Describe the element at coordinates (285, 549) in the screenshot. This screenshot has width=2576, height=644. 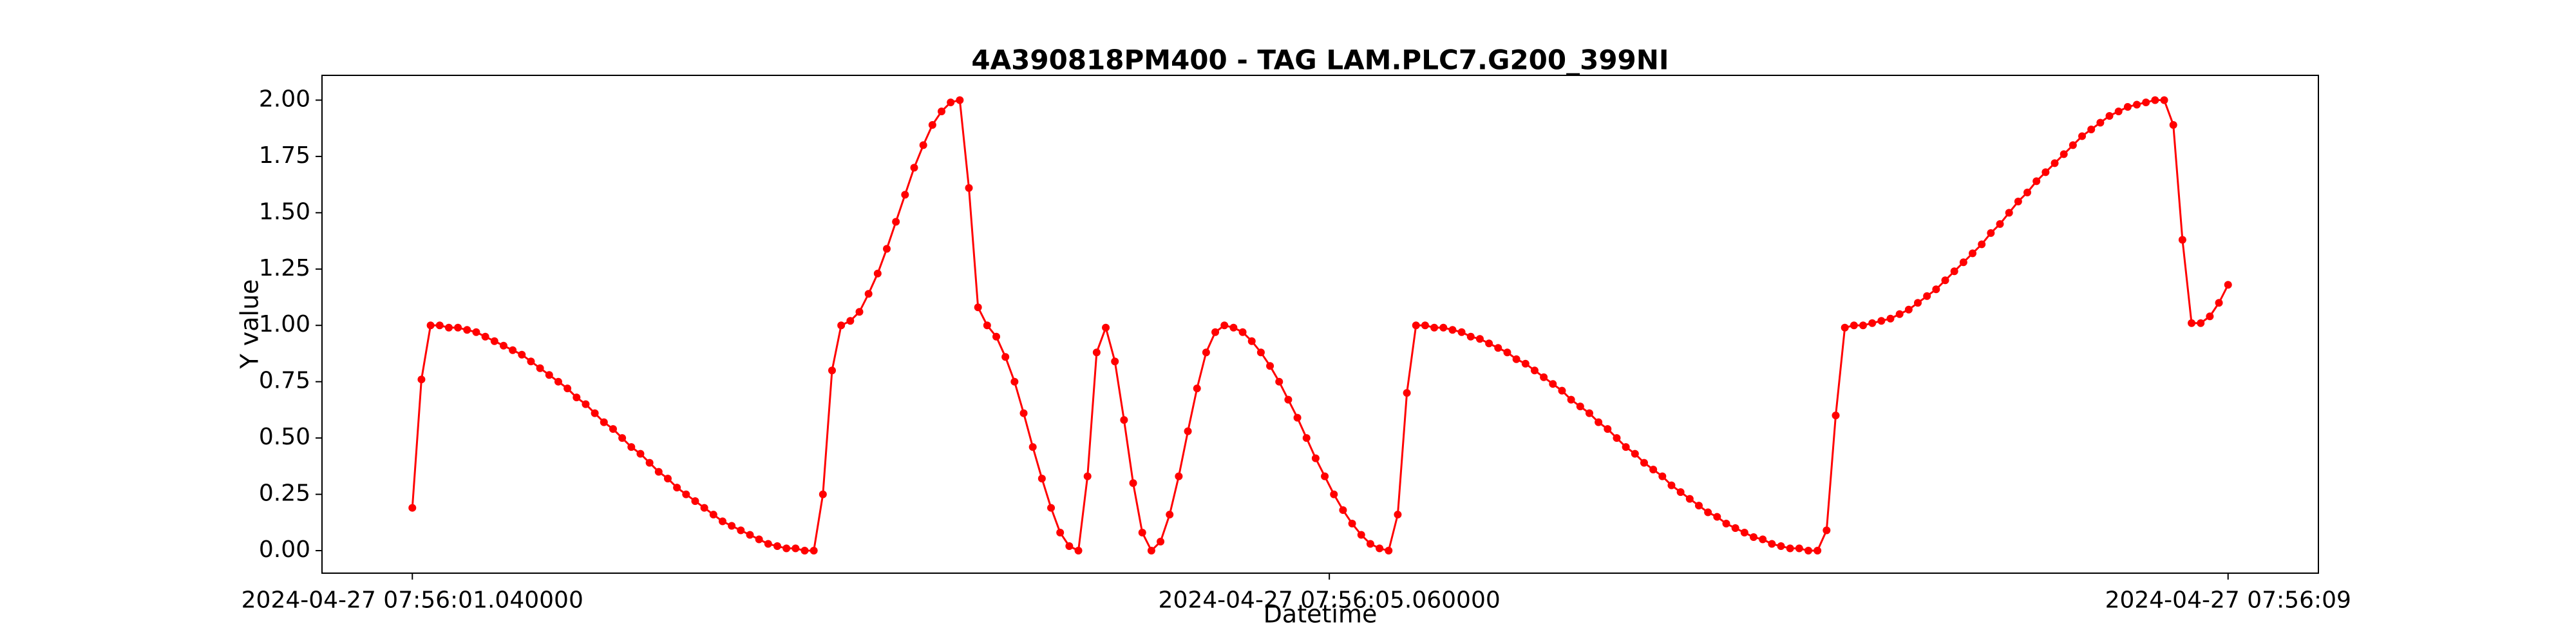
I see `y-tick-label: 0.00` at that location.